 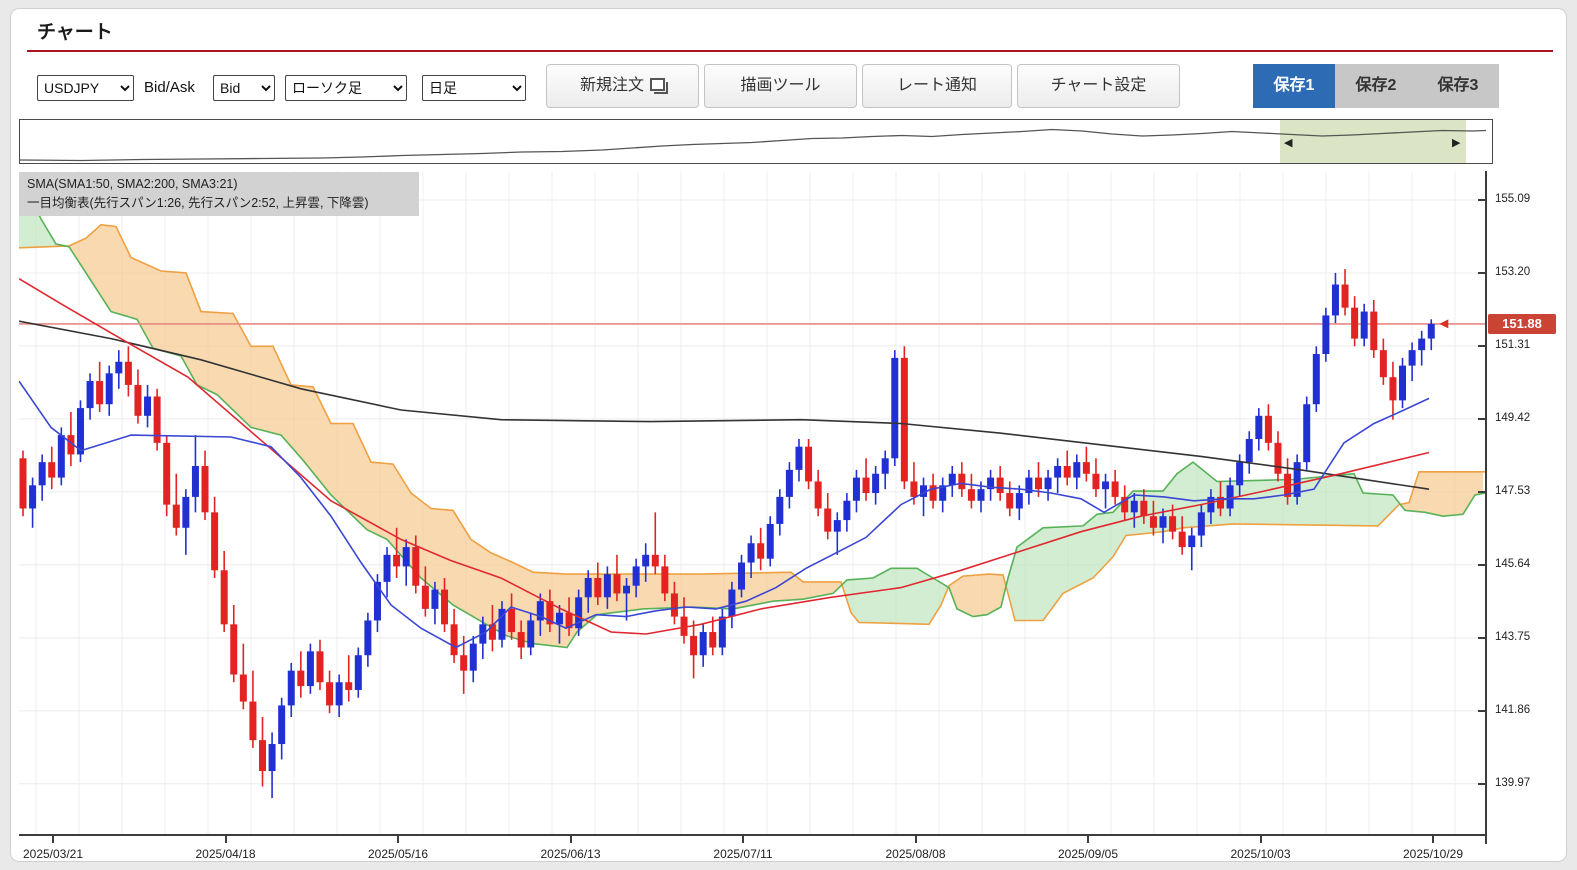 I want to click on y-axis-label: 143.75, so click(x=1513, y=636).